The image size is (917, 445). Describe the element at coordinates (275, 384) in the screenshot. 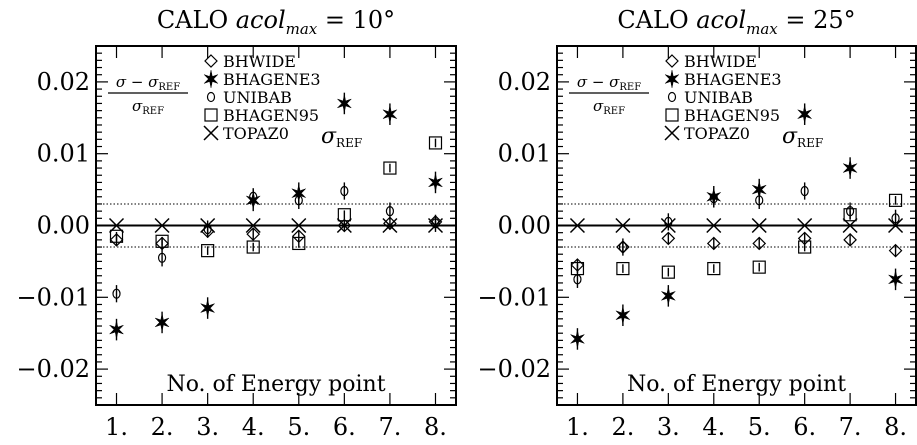

I see `x-axis-label: No. of Energy point` at that location.